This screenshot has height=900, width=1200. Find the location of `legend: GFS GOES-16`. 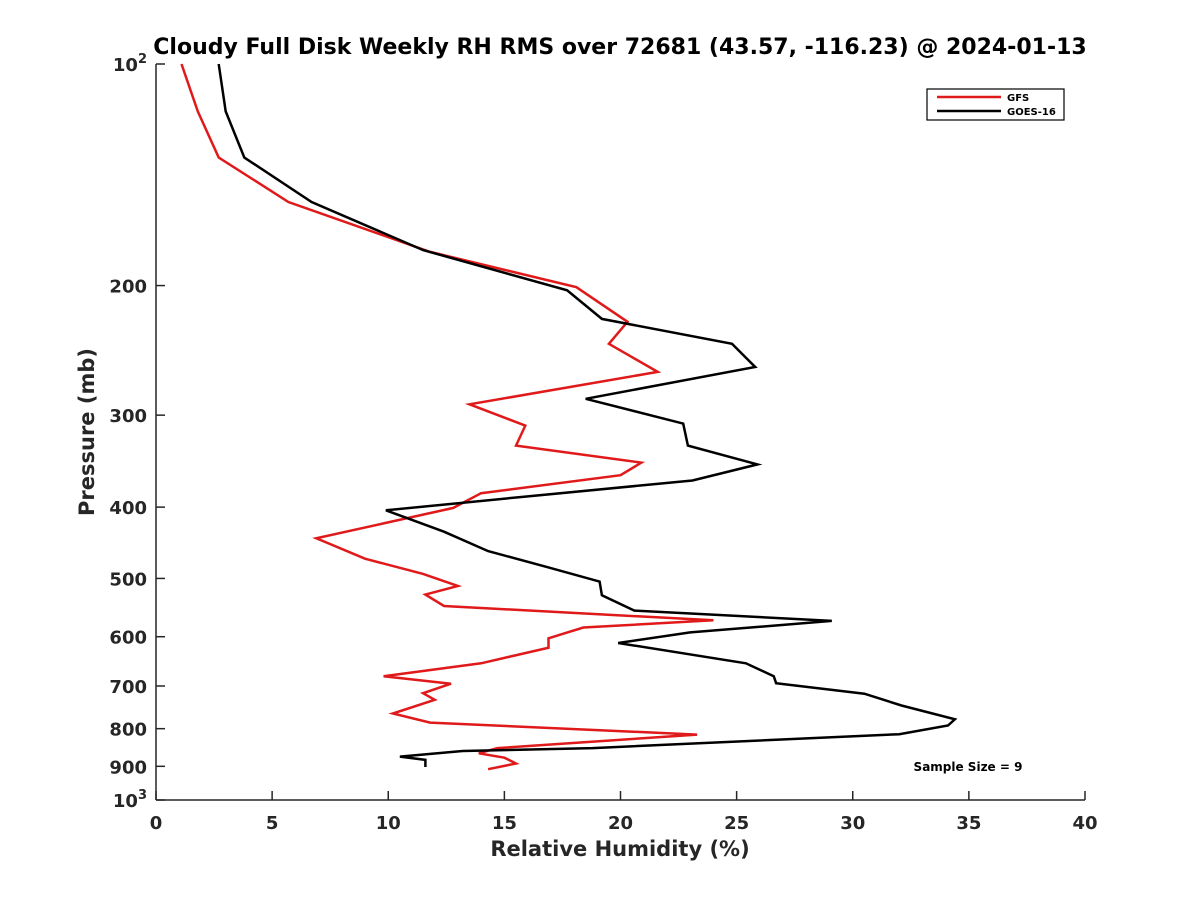

legend: GFS GOES-16 is located at coordinates (995, 104).